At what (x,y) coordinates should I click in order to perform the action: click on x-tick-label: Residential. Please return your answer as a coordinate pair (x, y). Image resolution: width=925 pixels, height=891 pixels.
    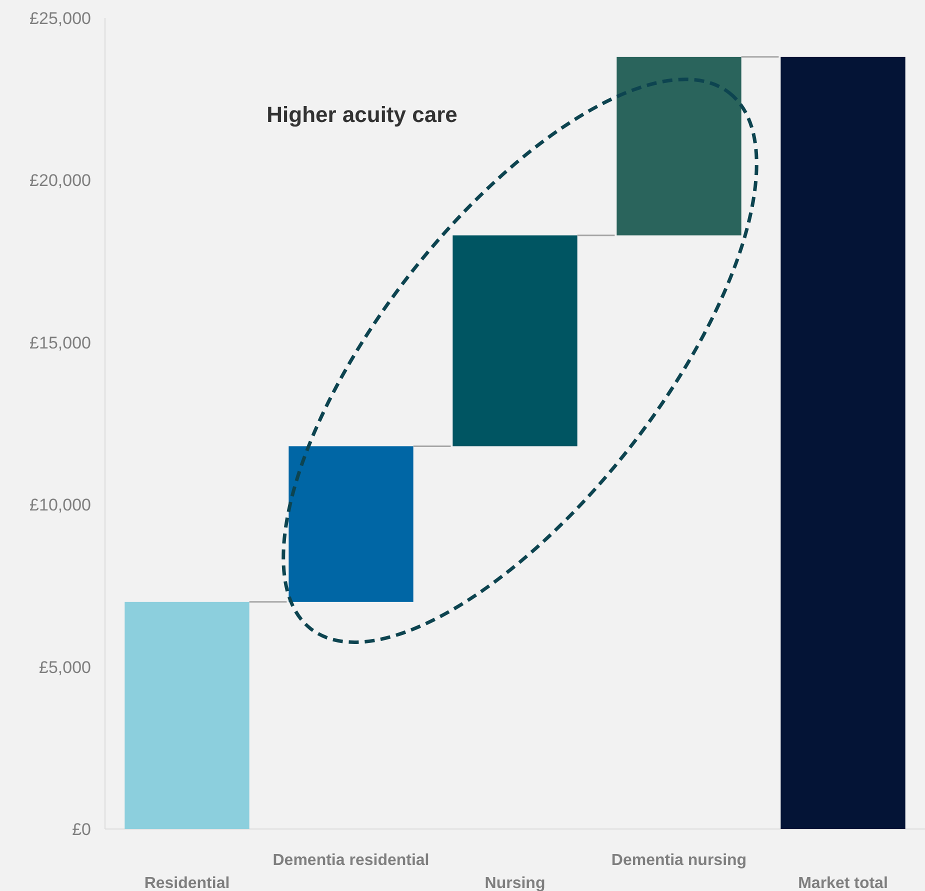
    Looking at the image, I should click on (187, 883).